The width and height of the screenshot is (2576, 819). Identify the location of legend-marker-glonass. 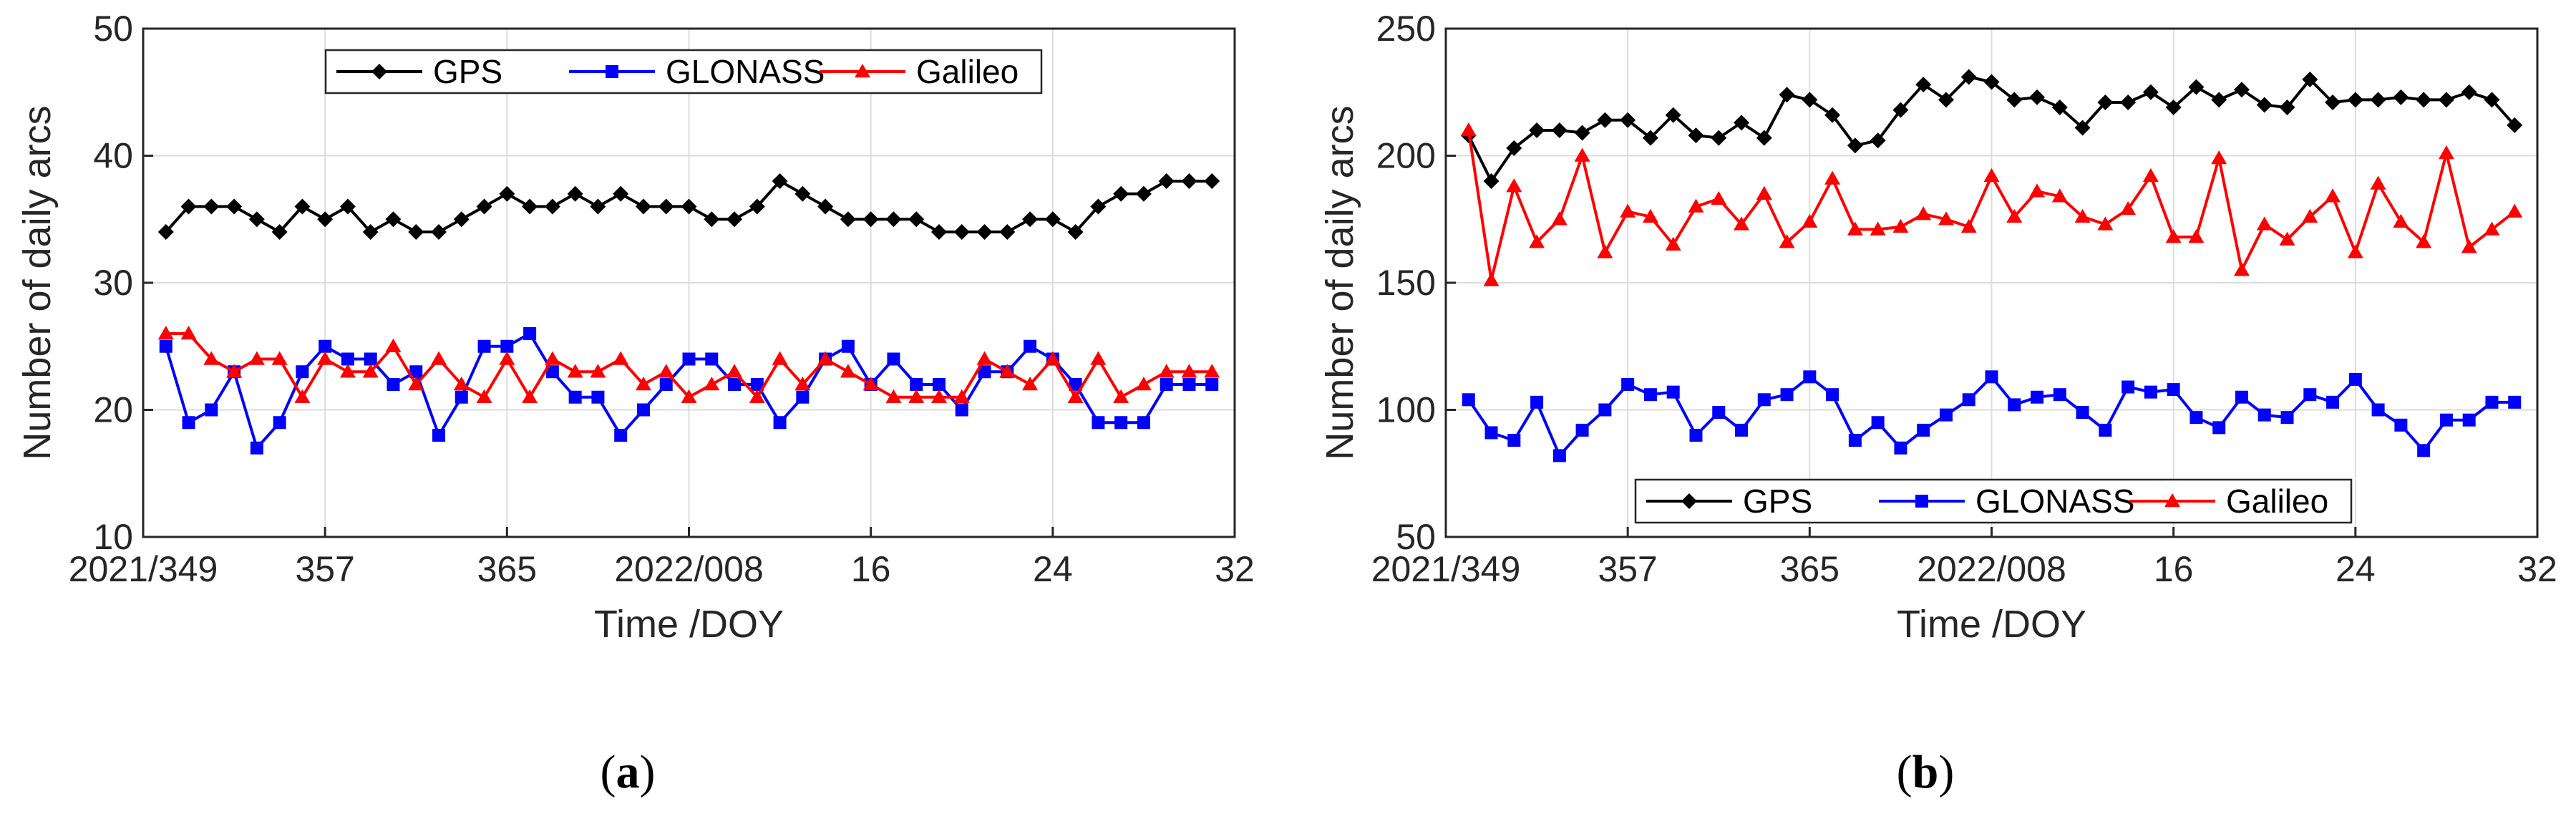
(612, 71).